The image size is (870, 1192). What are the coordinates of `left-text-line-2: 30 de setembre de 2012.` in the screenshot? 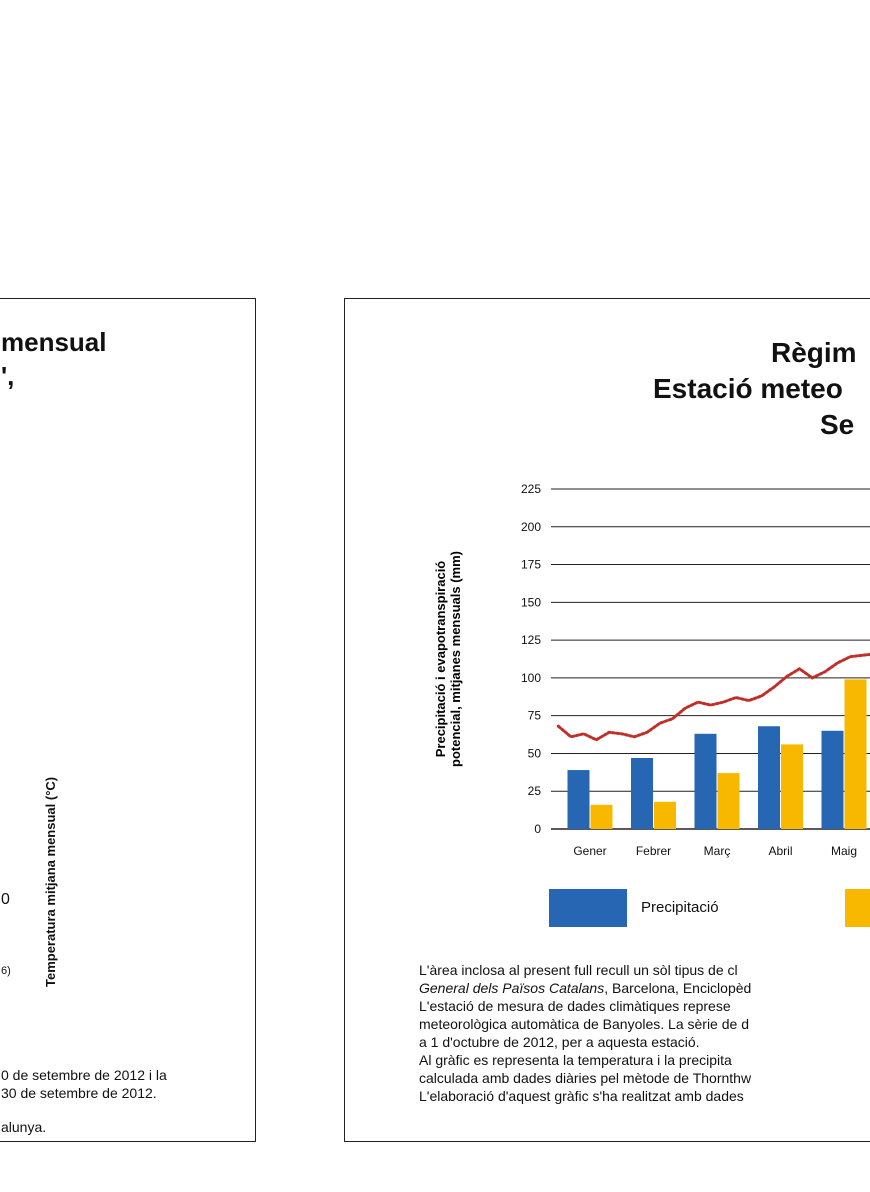 It's located at (79, 1093).